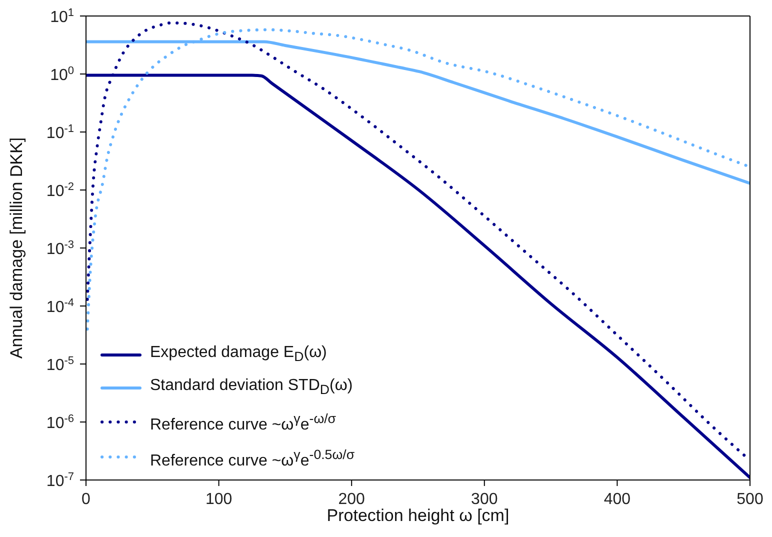 The width and height of the screenshot is (772, 537). What do you see at coordinates (60, 306) in the screenshot?
I see `y-tick-label: 10$^{-4}$` at bounding box center [60, 306].